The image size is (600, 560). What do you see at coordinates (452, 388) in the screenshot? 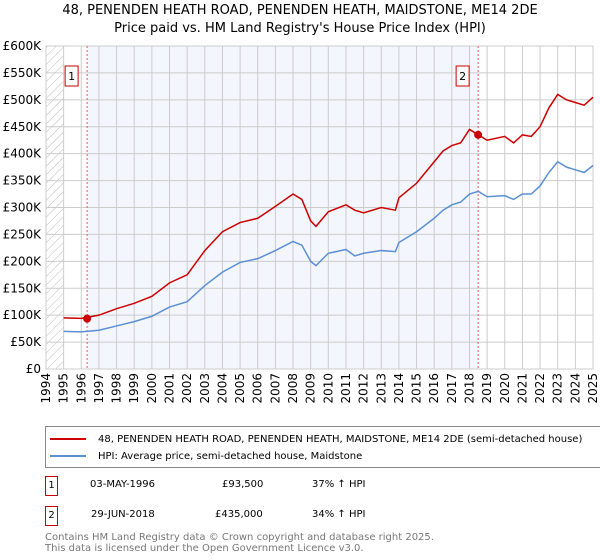
I see `x-tick-label: 2017` at bounding box center [452, 388].